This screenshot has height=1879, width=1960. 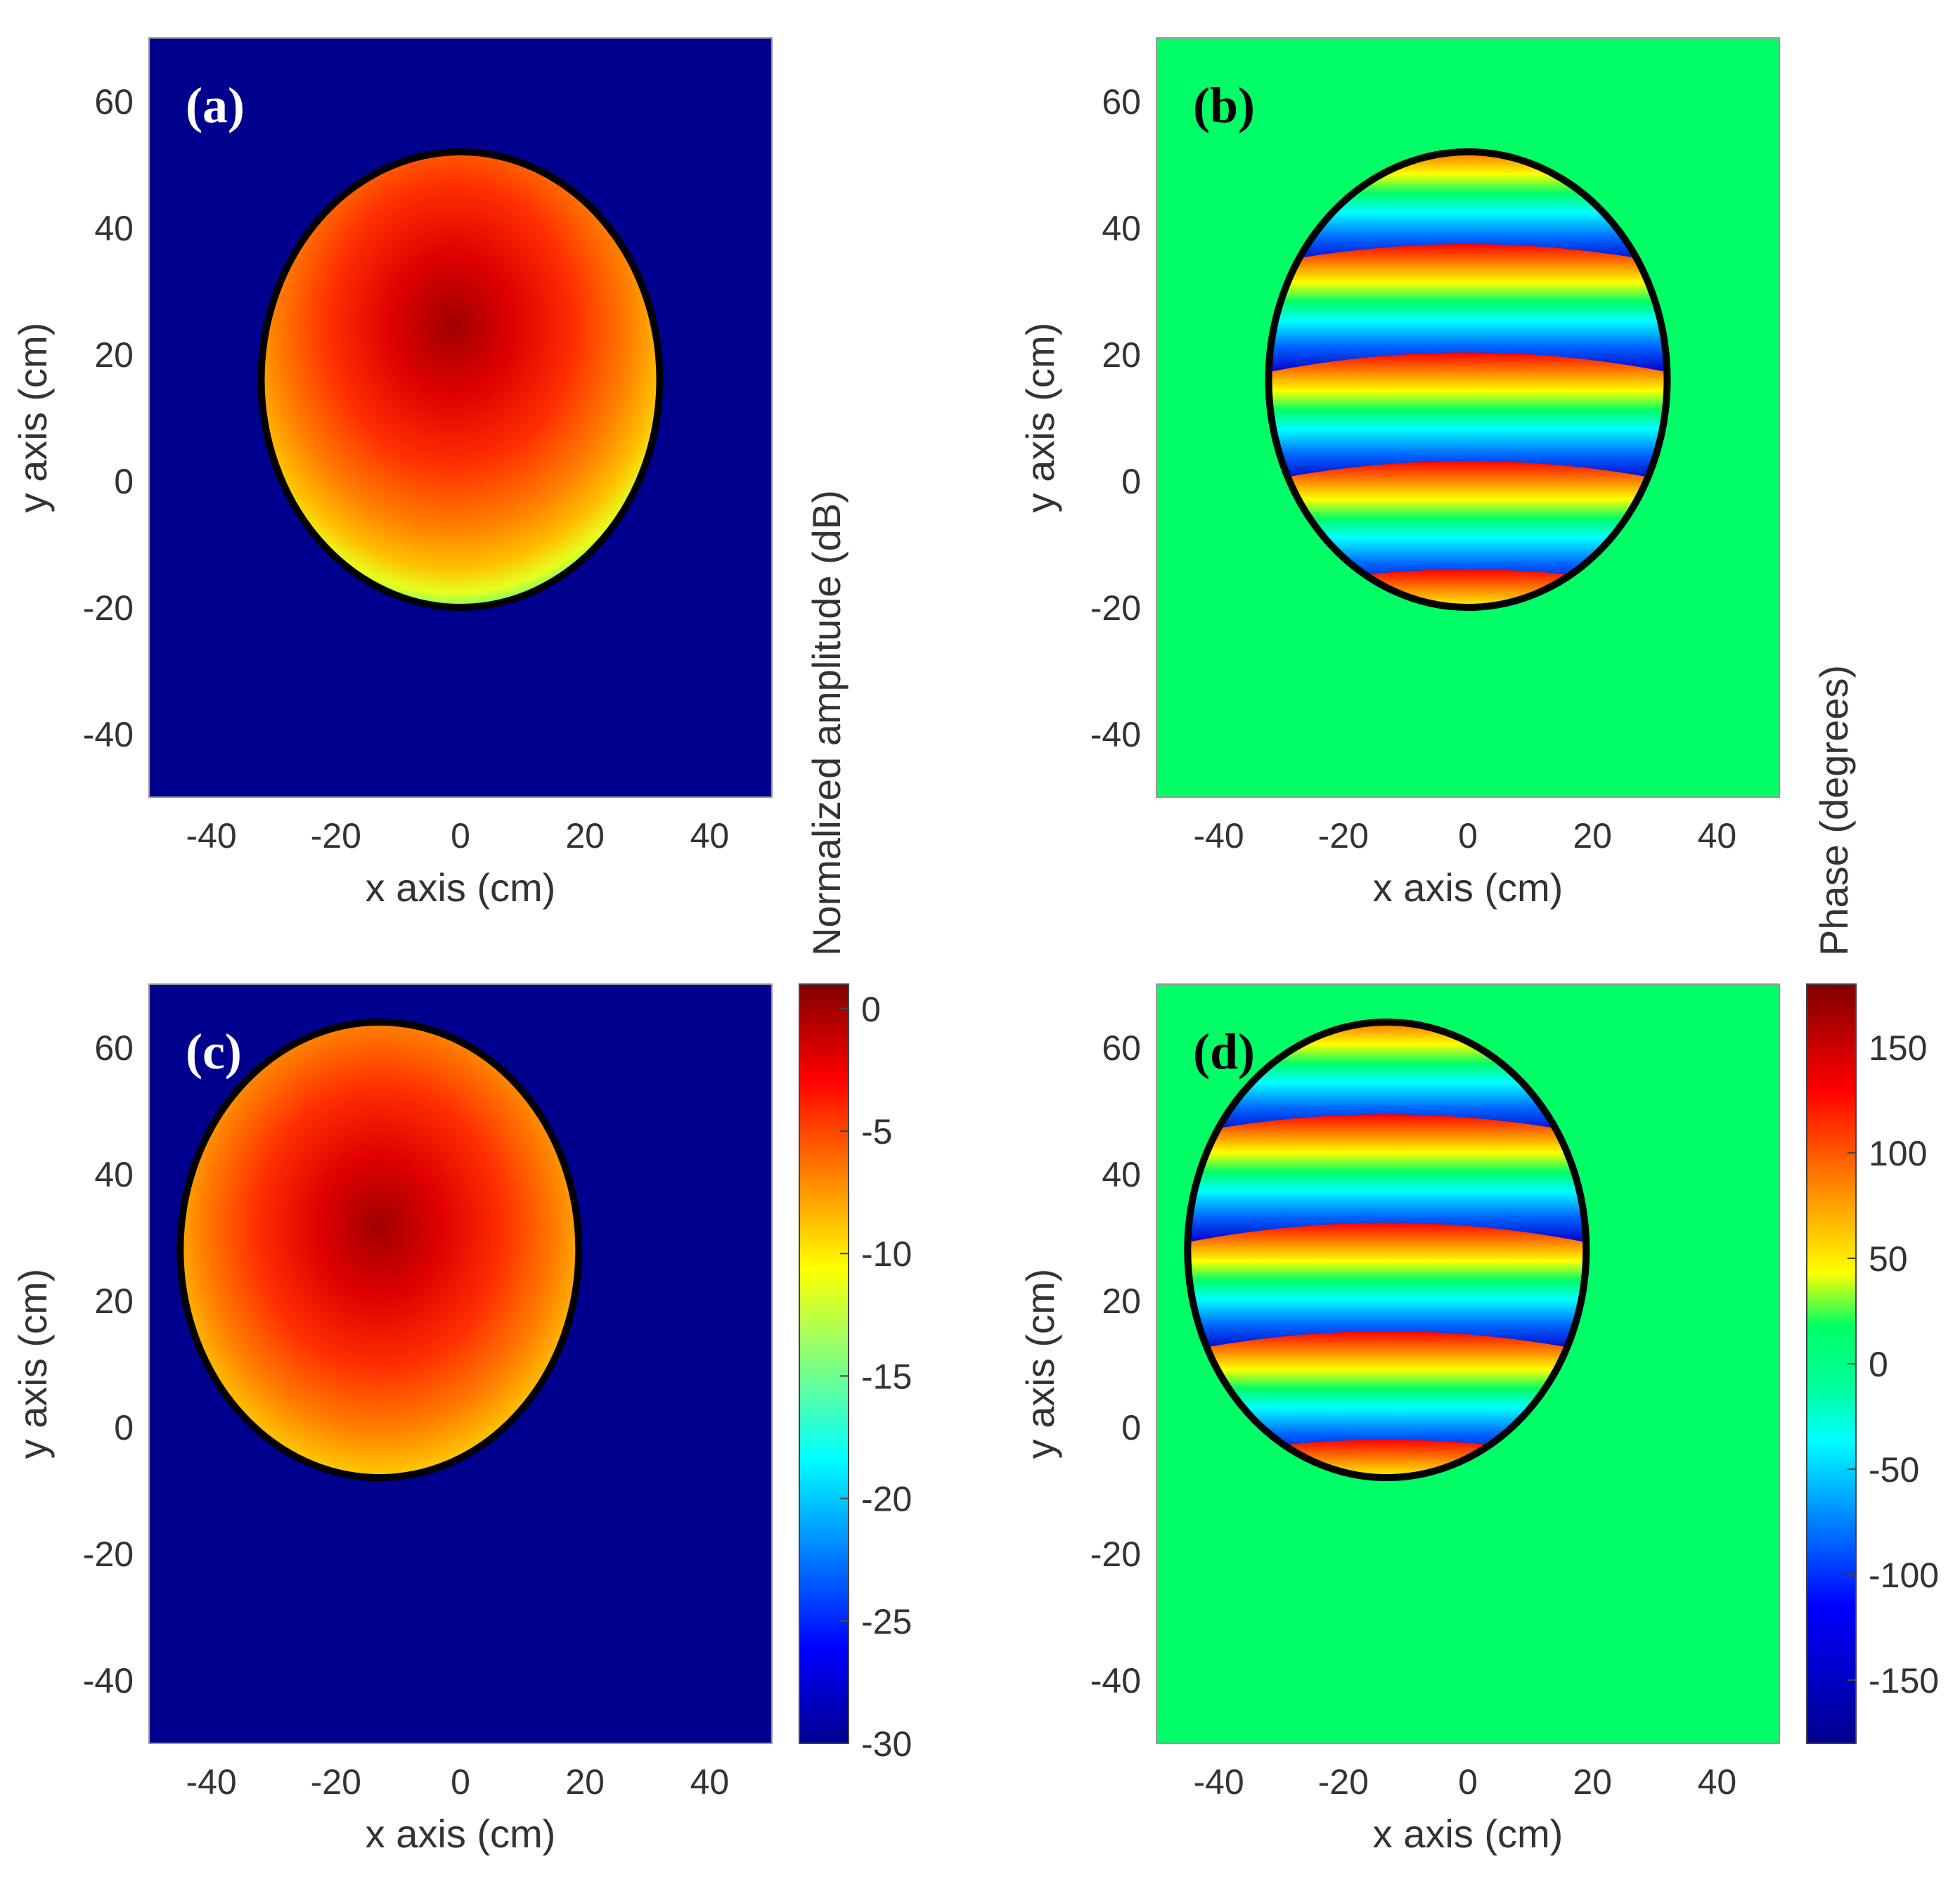 I want to click on colorbar-tick-label: -50, so click(x=1894, y=1470).